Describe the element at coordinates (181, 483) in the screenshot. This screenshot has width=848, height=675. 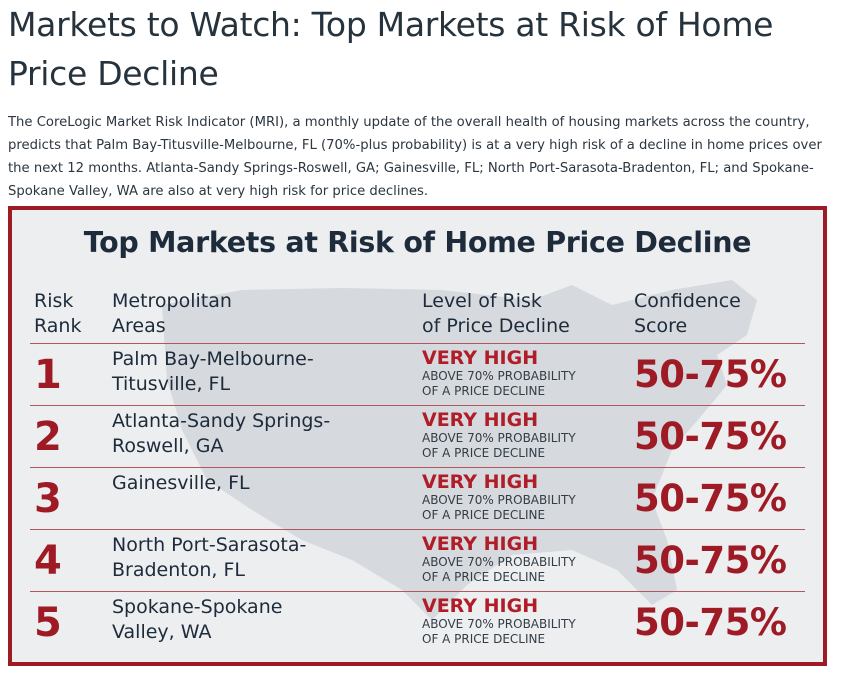
I see `metro-area: Gainesville, FL` at that location.